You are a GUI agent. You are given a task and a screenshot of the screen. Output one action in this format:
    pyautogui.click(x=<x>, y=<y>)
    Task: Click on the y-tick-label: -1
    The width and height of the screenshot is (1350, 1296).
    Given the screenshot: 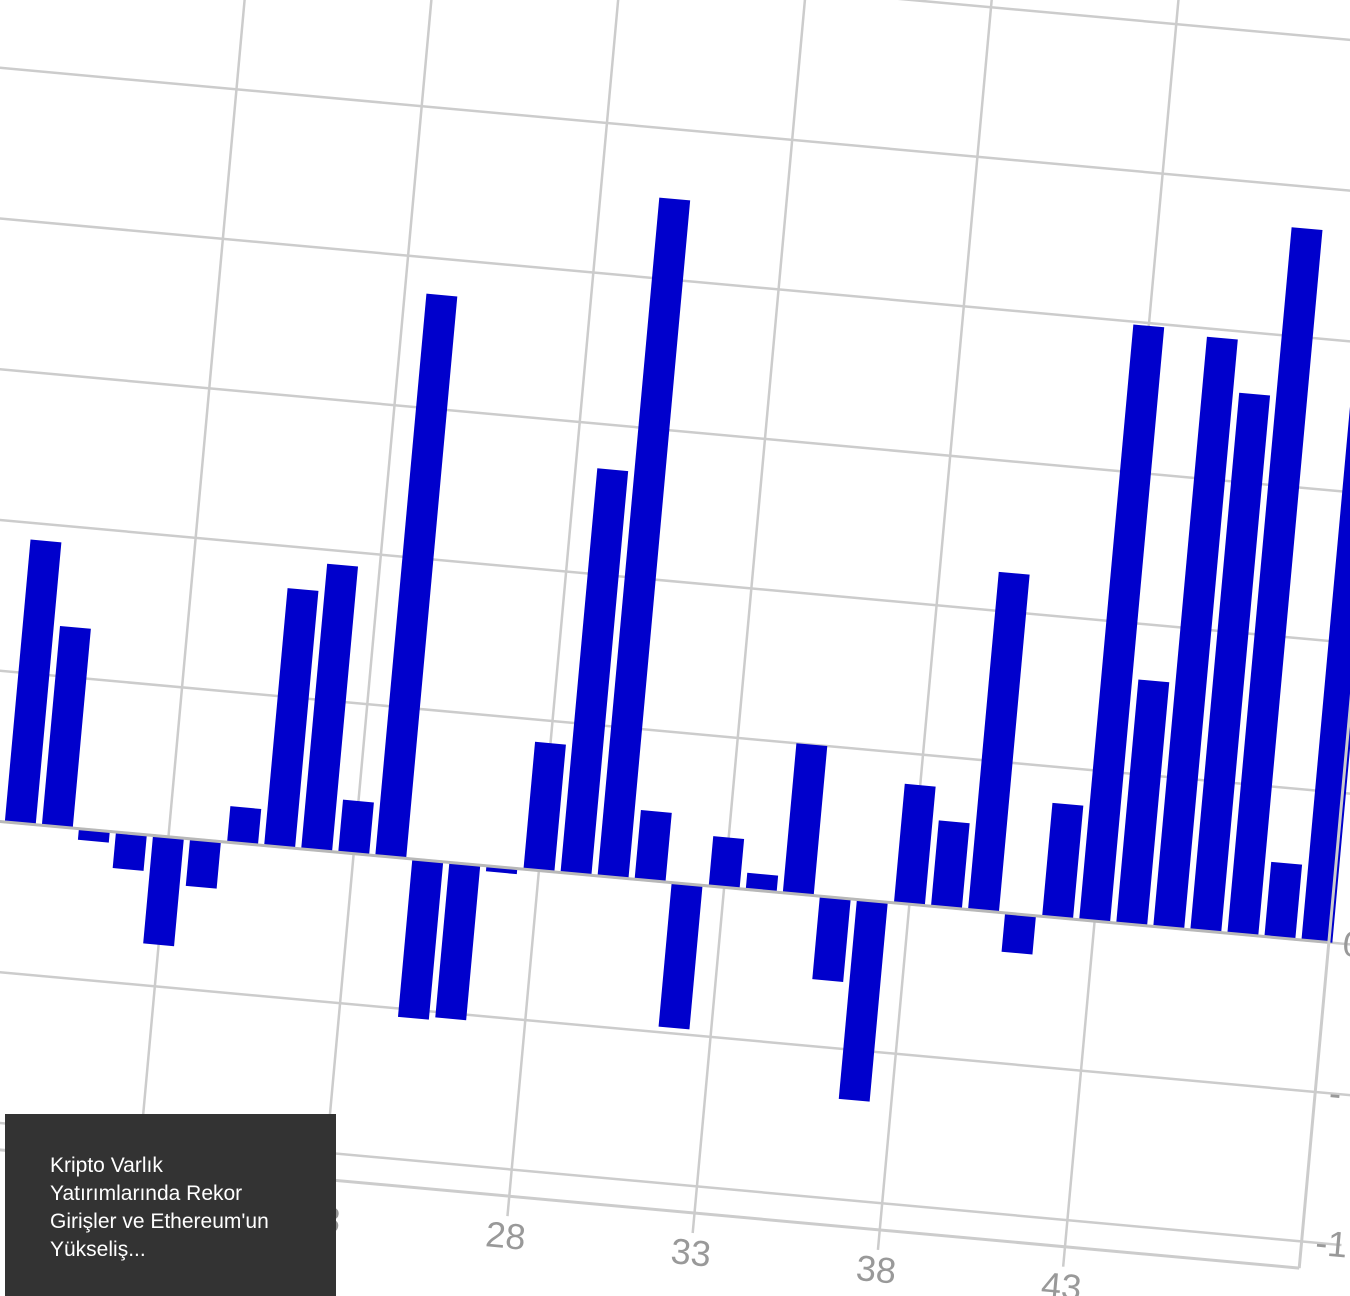 What is the action you would take?
    pyautogui.click(x=1332, y=1244)
    